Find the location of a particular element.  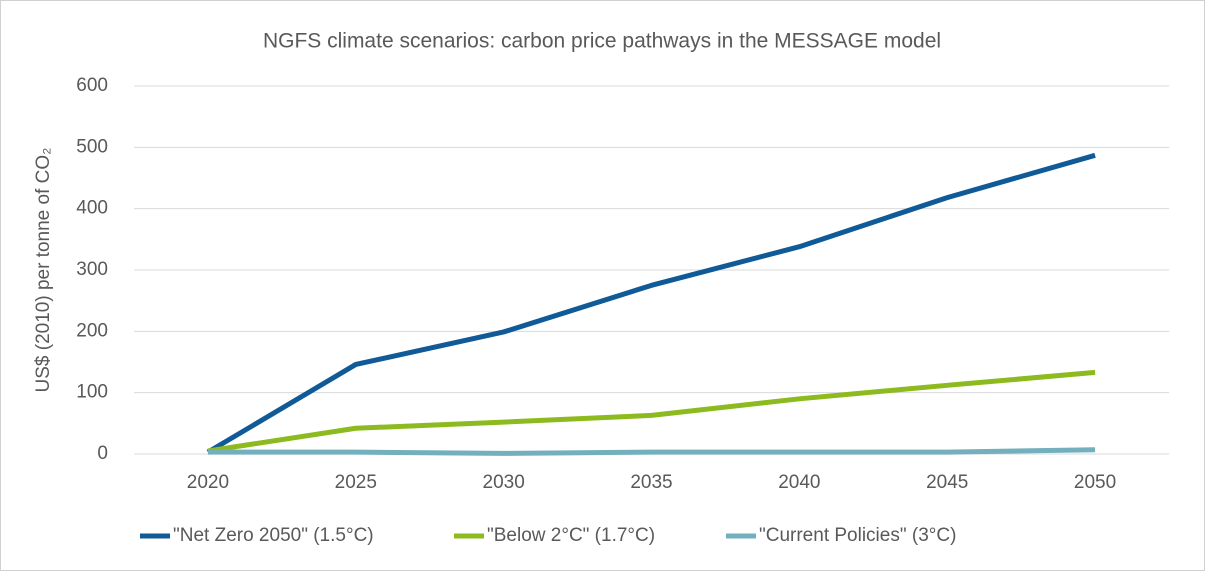

x-tick-label: 2025 is located at coordinates (356, 482).